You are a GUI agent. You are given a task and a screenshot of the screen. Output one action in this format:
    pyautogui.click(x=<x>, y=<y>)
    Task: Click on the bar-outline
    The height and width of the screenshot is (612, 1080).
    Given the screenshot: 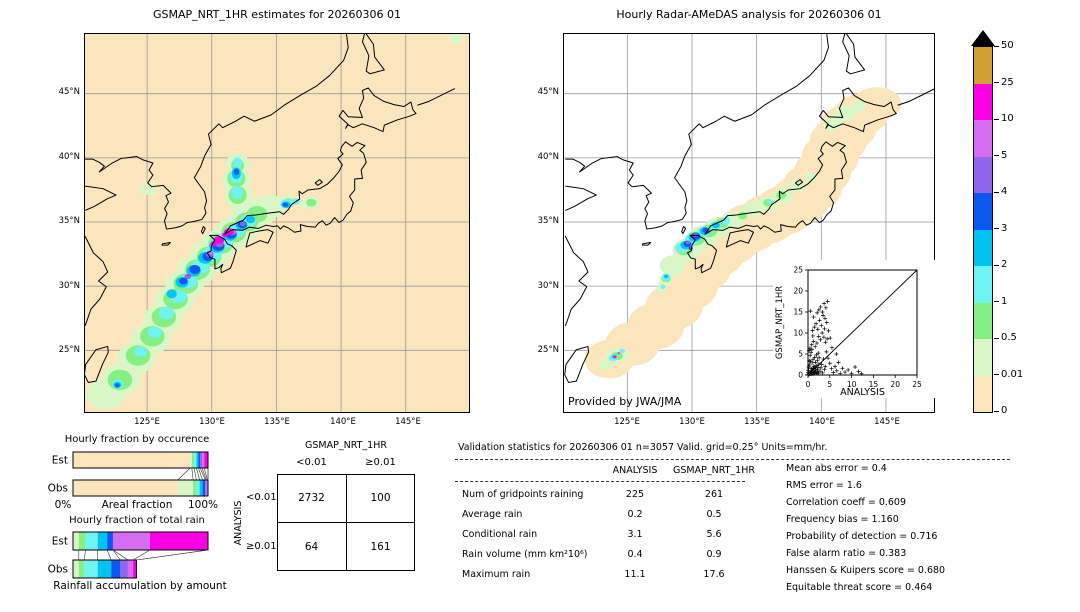 What is the action you would take?
    pyautogui.click(x=140, y=460)
    